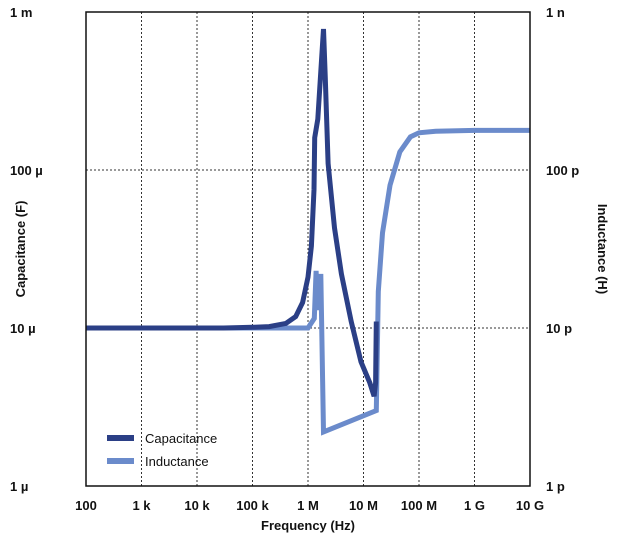 The width and height of the screenshot is (618, 539). Describe the element at coordinates (23, 328) in the screenshot. I see `y-left-tick-label: 10 µ` at that location.